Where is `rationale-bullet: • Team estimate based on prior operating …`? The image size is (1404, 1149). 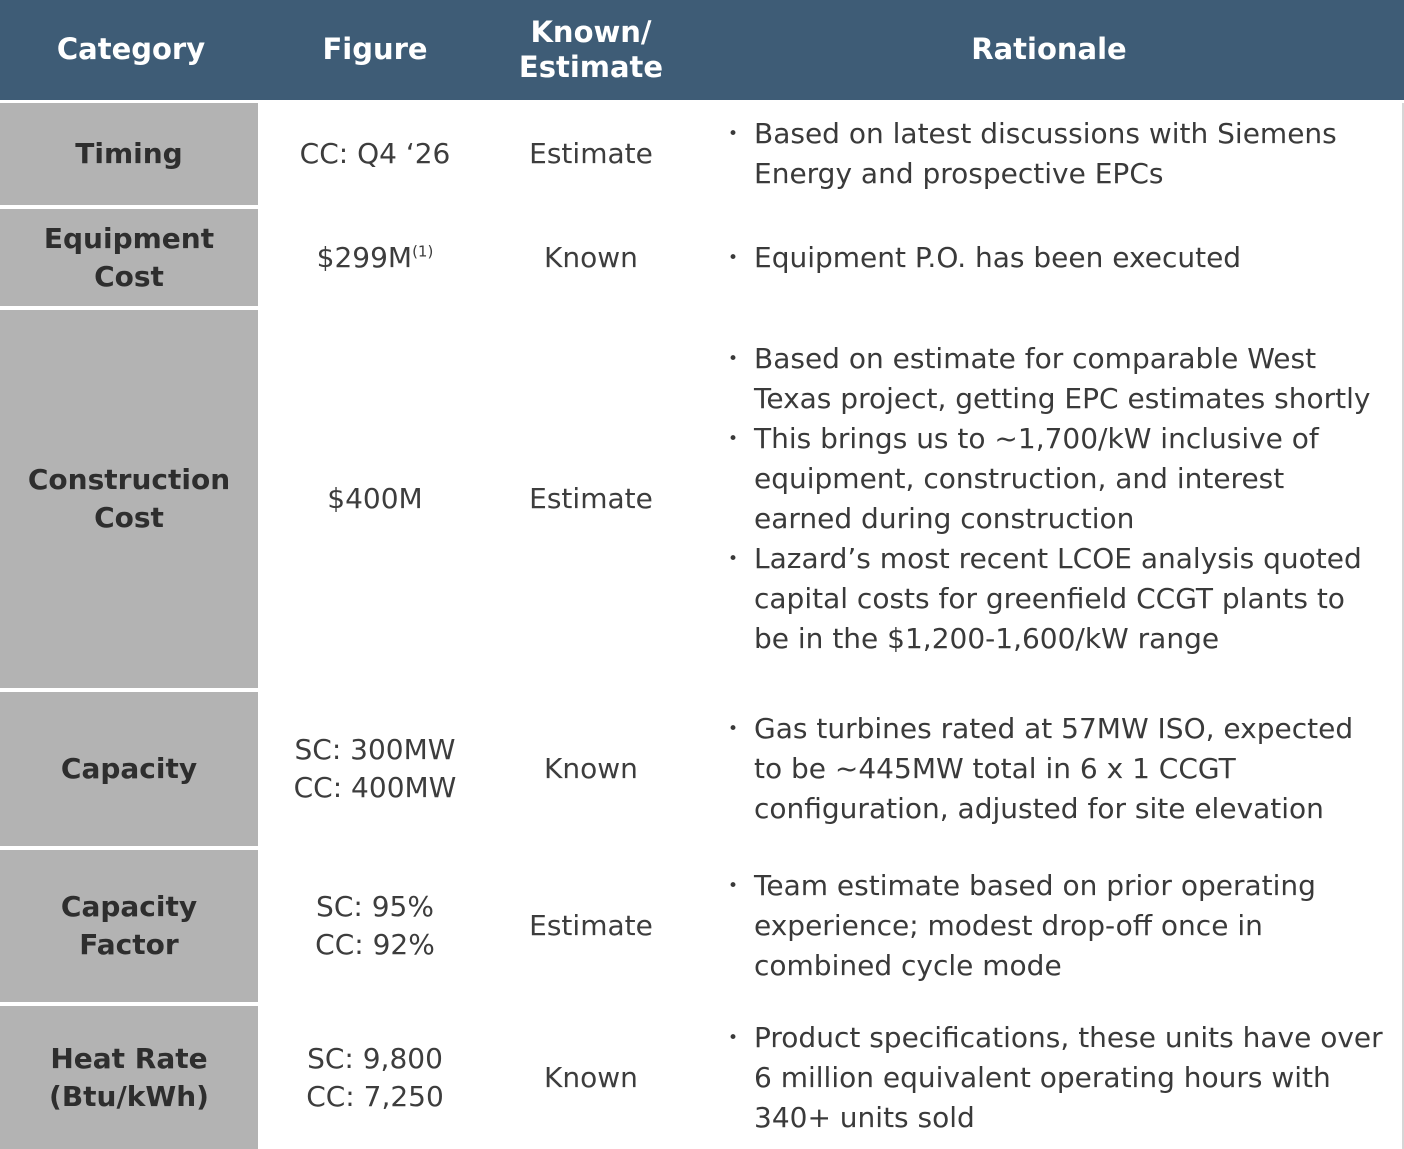
rationale-bullet: • Team estimate based on prior operating … is located at coordinates (1058, 926).